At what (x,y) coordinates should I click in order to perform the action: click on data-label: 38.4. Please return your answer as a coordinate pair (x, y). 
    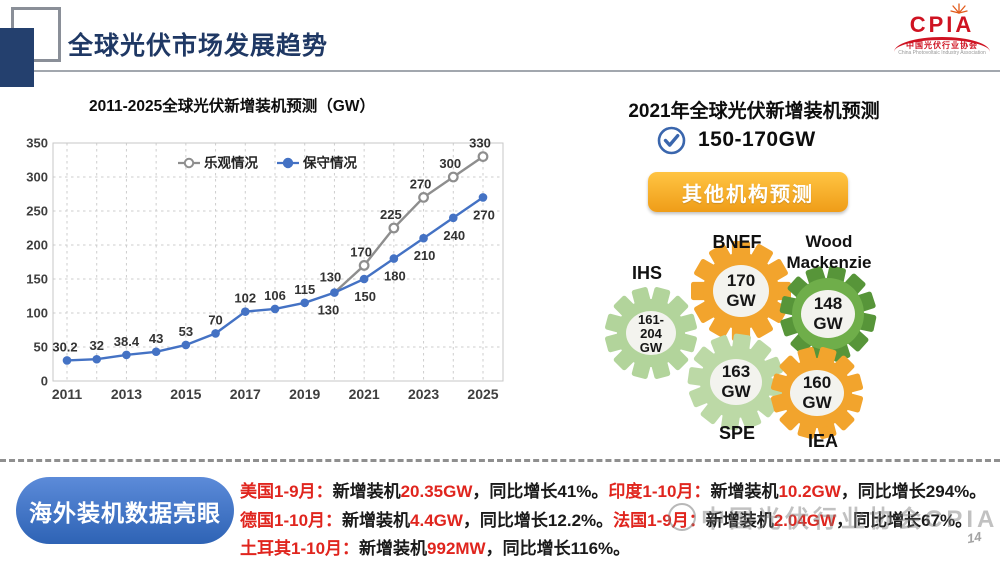
    Looking at the image, I should click on (127, 341).